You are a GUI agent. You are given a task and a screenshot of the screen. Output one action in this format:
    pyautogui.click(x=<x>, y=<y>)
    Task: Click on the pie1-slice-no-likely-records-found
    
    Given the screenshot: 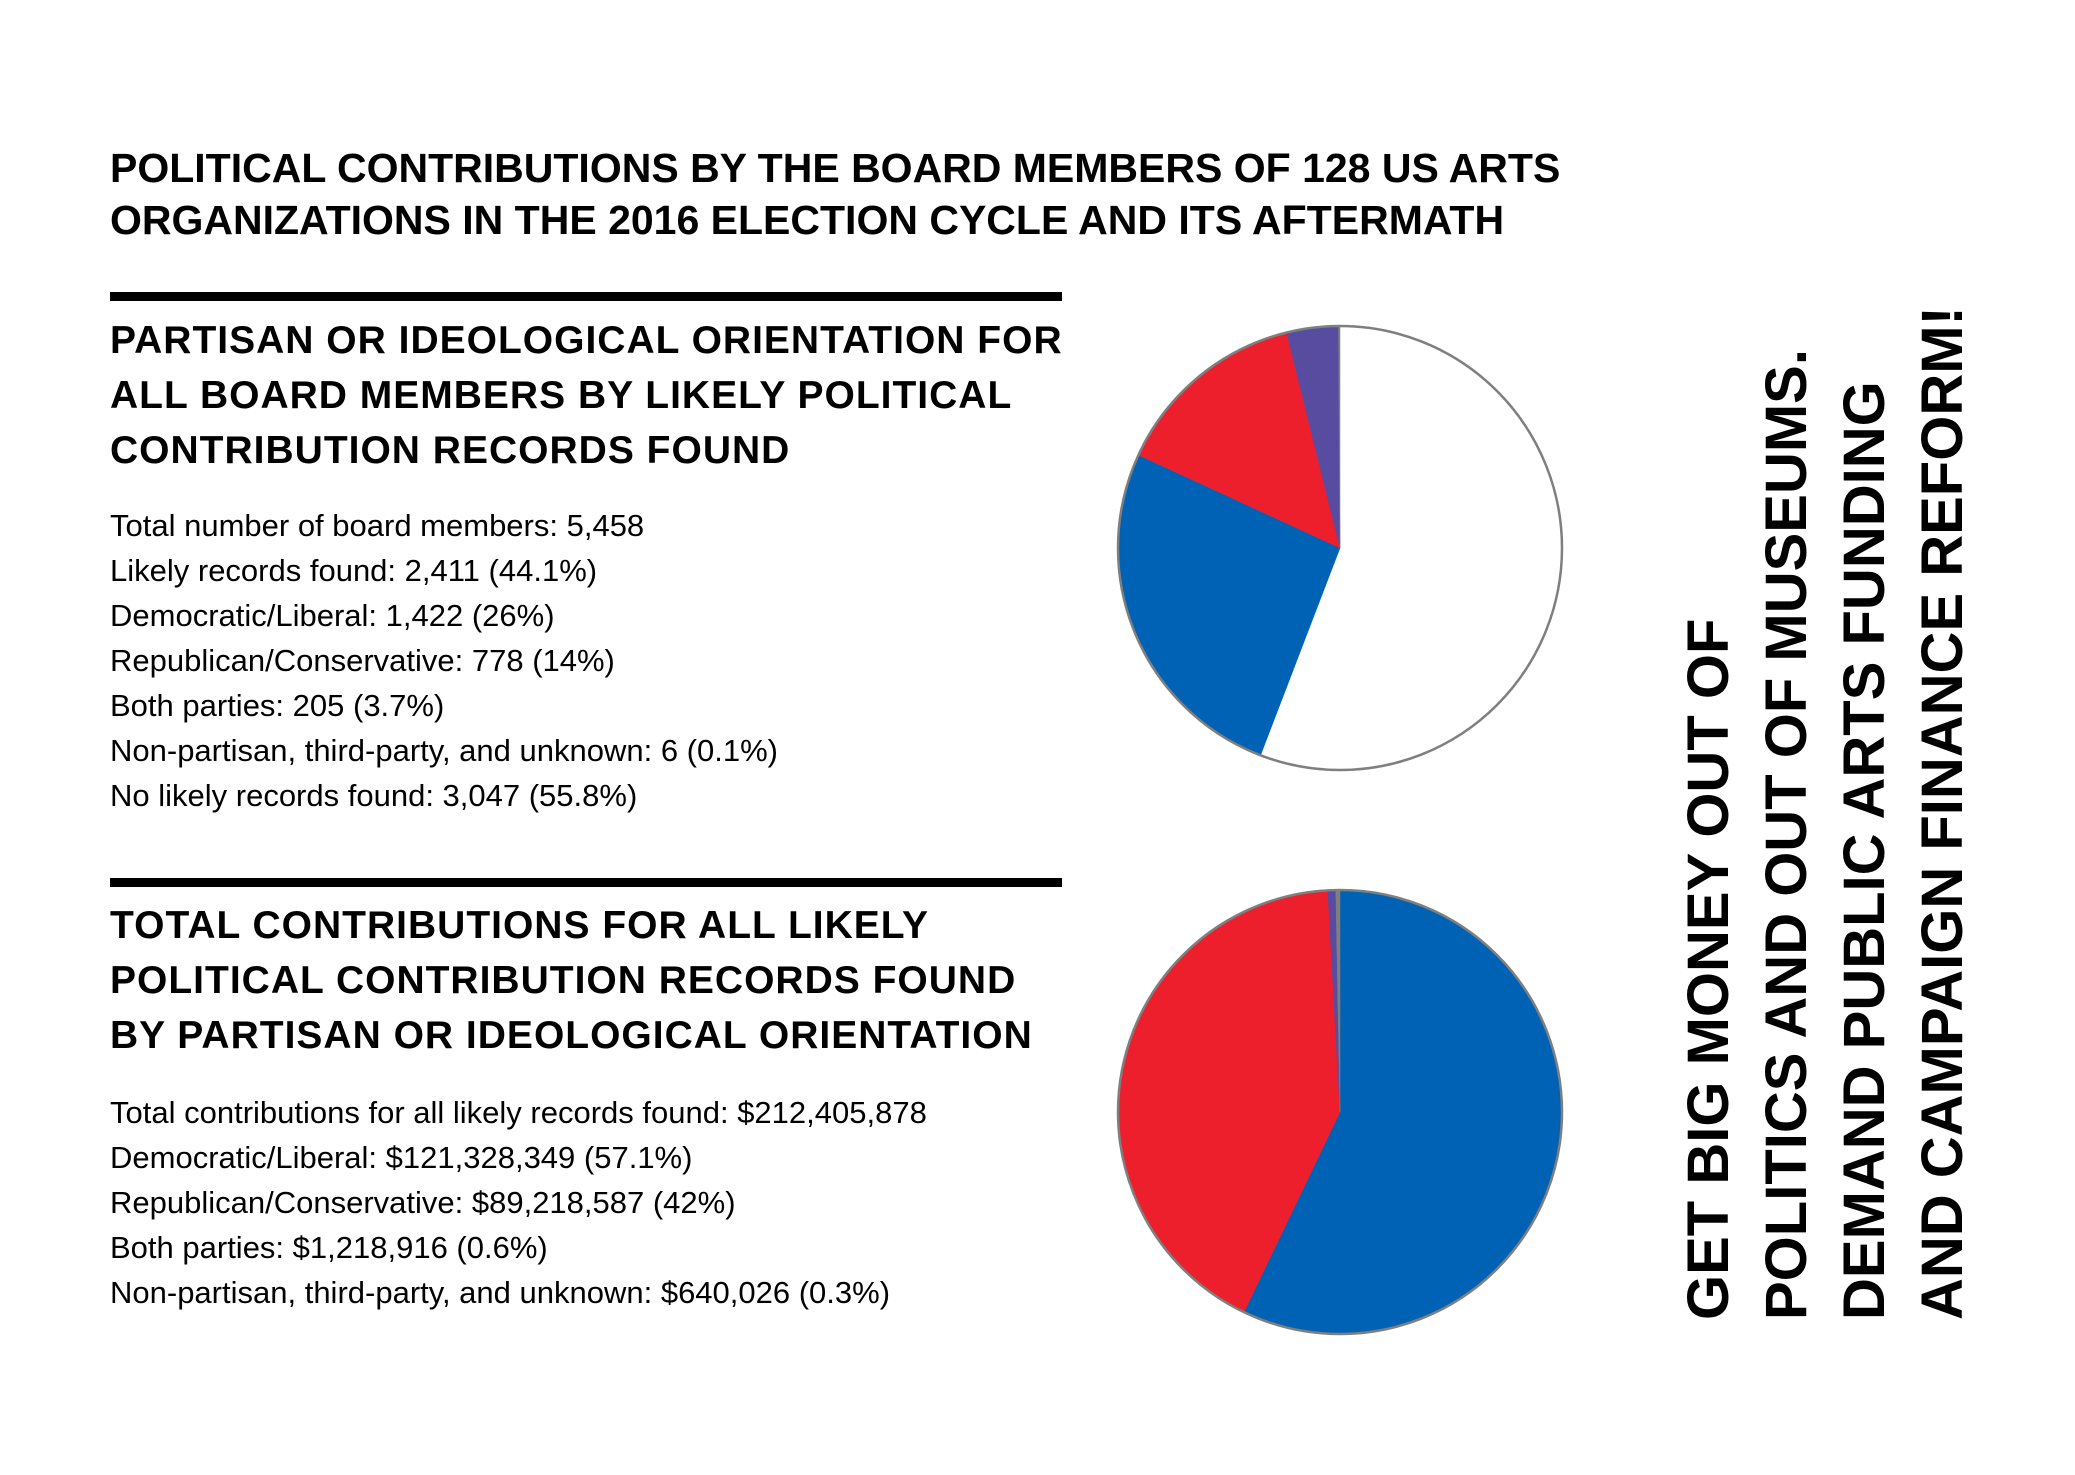 What is the action you would take?
    pyautogui.click(x=1411, y=548)
    